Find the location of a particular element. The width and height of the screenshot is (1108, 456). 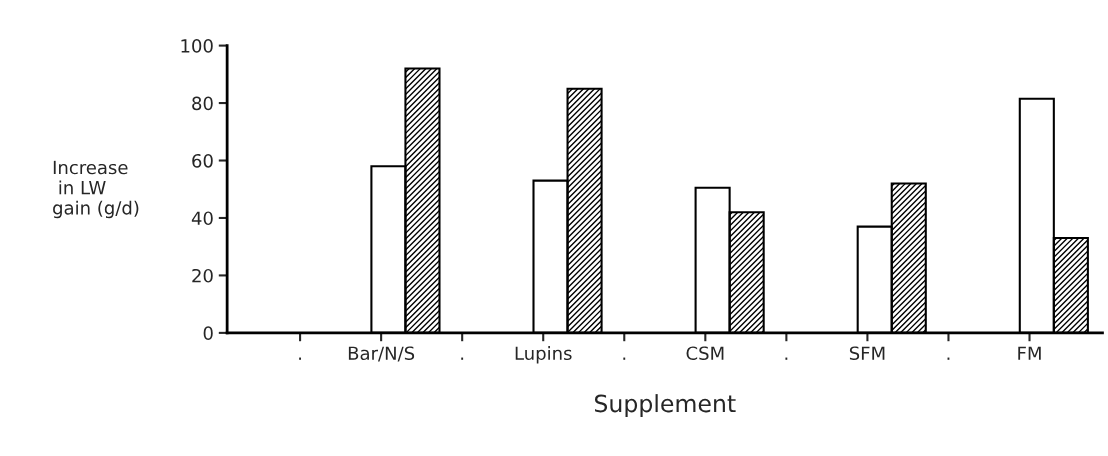

x-axis-title: Supplement is located at coordinates (665, 405).